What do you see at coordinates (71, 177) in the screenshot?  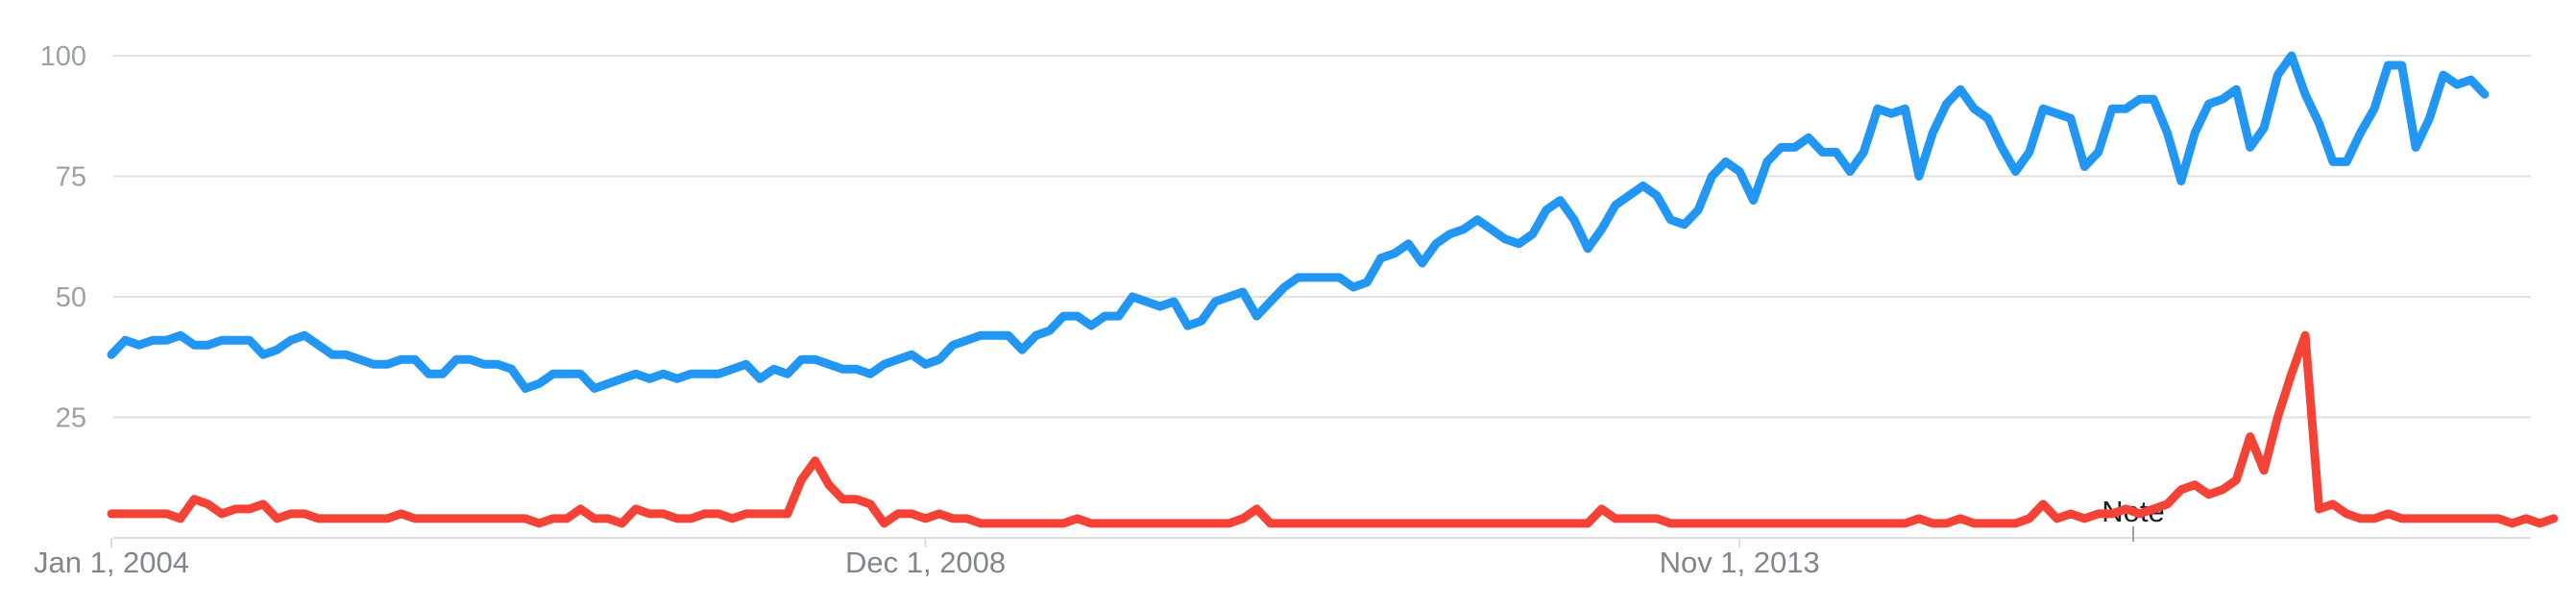 I see `y-tick-label: 75` at bounding box center [71, 177].